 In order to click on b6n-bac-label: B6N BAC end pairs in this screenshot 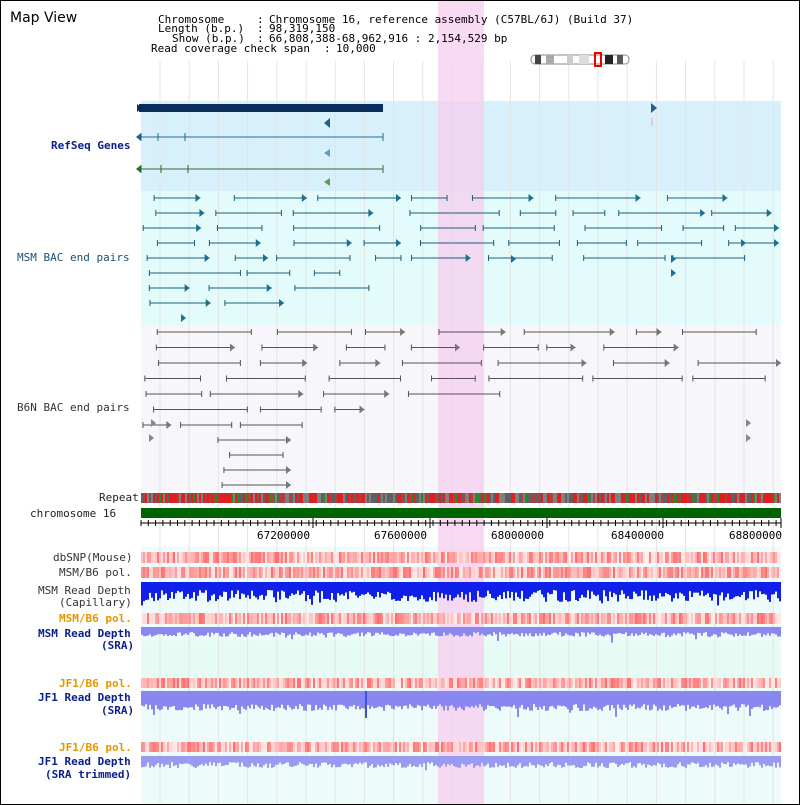, I will do `click(73, 407)`.